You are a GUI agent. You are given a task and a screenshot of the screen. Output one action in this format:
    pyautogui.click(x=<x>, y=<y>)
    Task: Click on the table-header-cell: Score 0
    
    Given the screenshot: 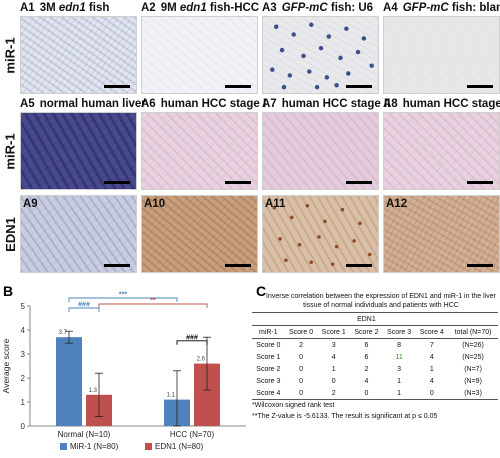 What is the action you would take?
    pyautogui.click(x=301, y=332)
    